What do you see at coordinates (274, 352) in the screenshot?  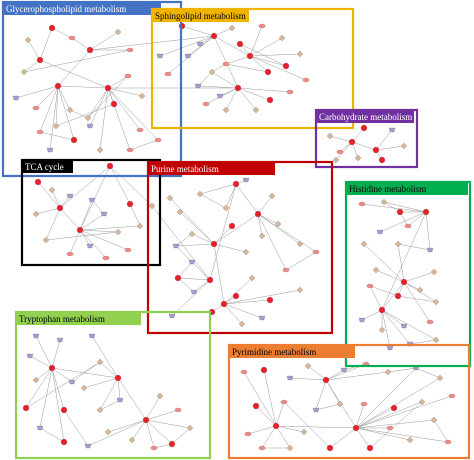 I see `module-label: Pyrimidine metabolism` at bounding box center [274, 352].